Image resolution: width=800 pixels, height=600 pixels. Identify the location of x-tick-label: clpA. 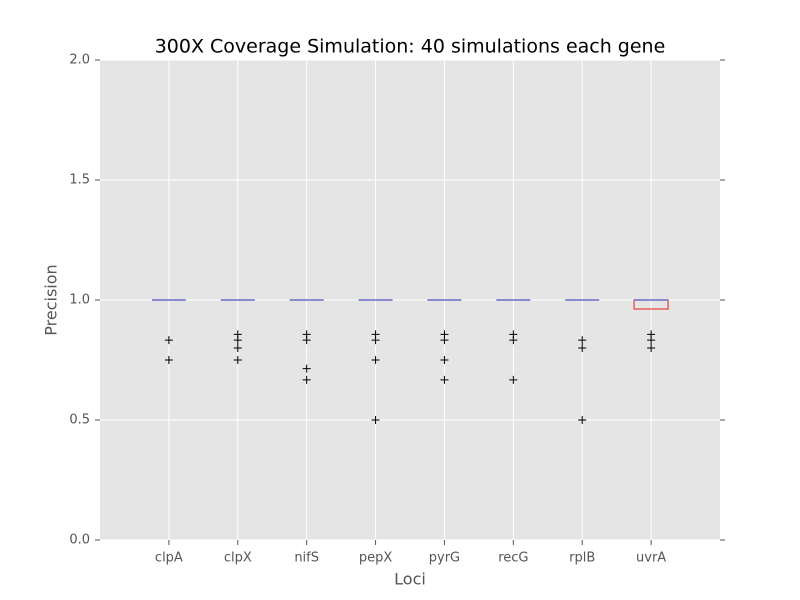
(169, 558).